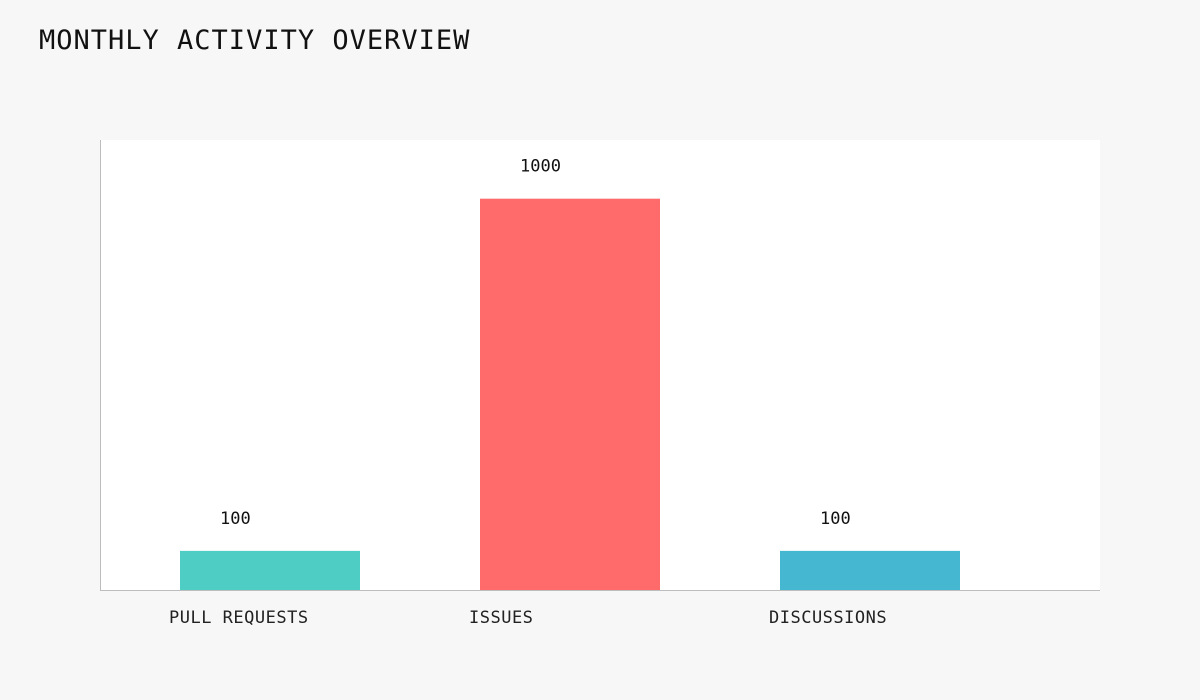 The image size is (1200, 700). Describe the element at coordinates (540, 167) in the screenshot. I see `value-label-1: 1000` at that location.